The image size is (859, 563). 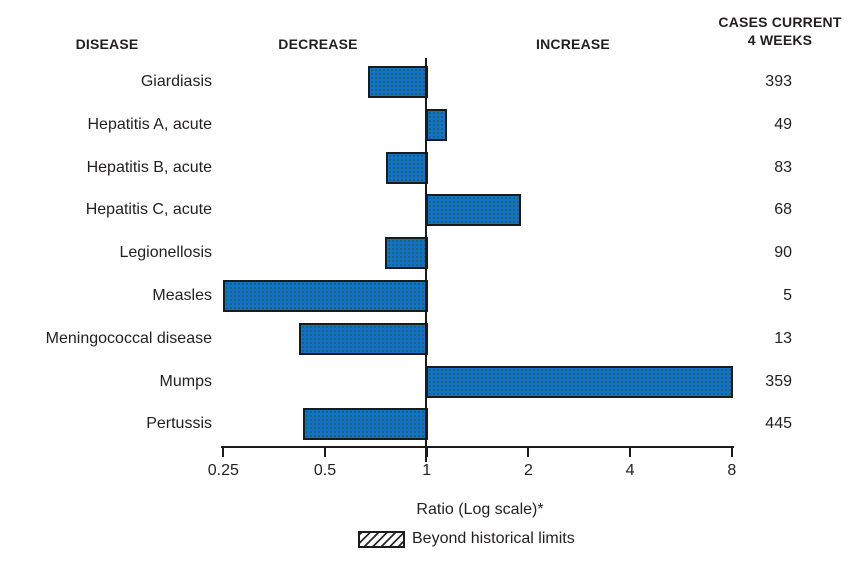 What do you see at coordinates (179, 424) in the screenshot?
I see `disease-label-pertussis: Pertussis` at bounding box center [179, 424].